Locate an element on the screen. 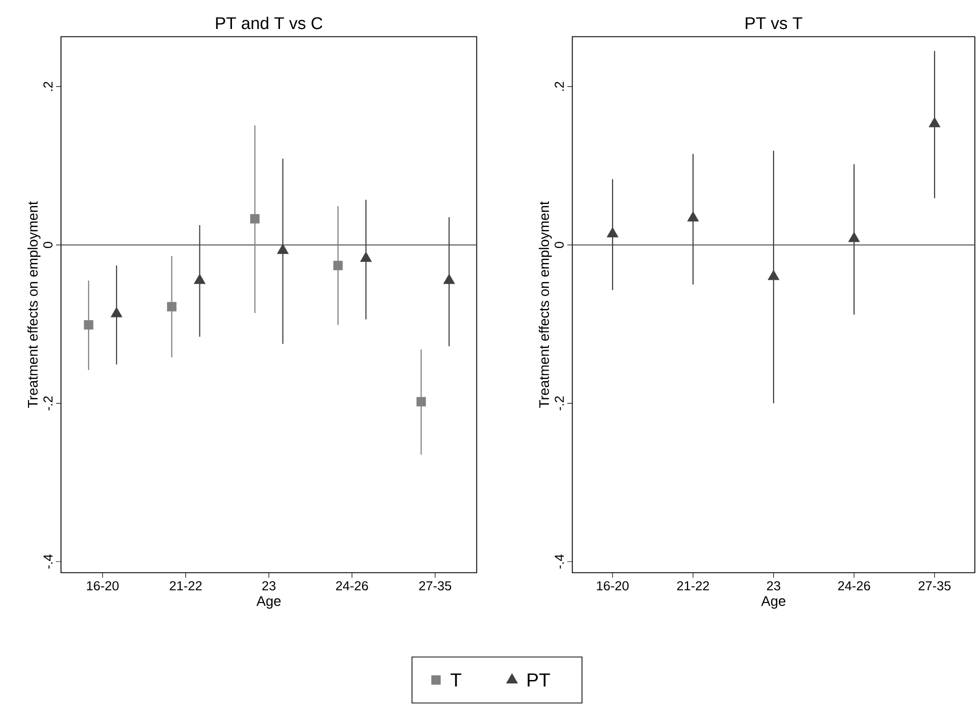 This screenshot has width=976, height=706. legend-label: PT is located at coordinates (539, 680).